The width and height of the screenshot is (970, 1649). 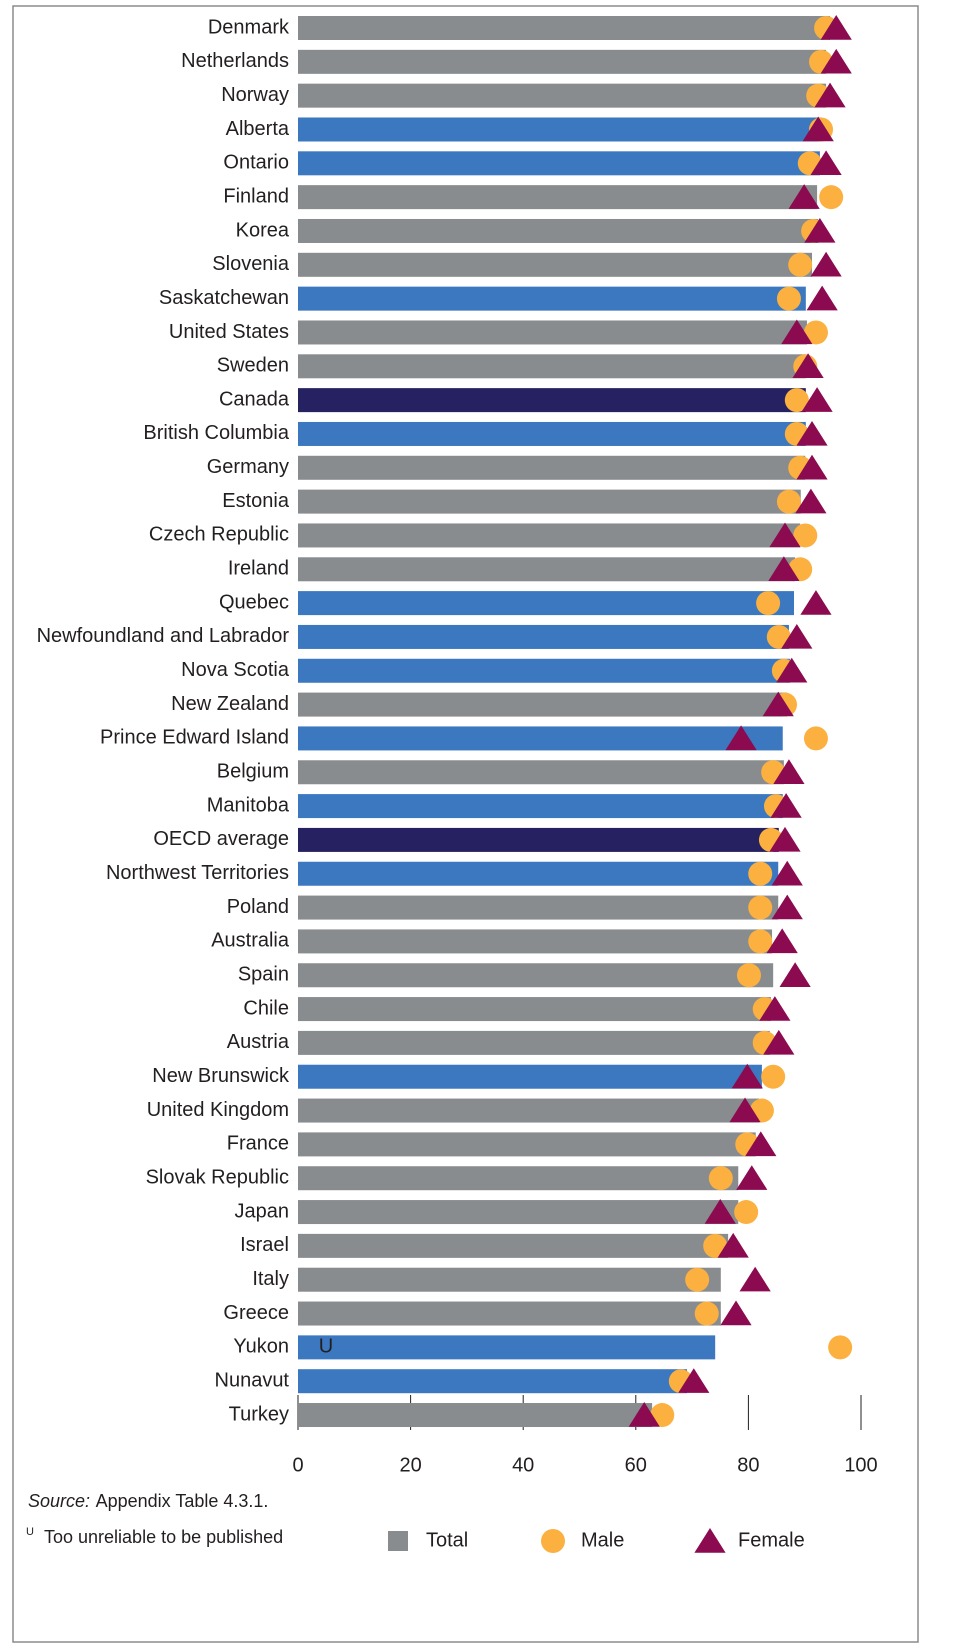 What do you see at coordinates (256, 196) in the screenshot?
I see `y-tick-label: Finland` at bounding box center [256, 196].